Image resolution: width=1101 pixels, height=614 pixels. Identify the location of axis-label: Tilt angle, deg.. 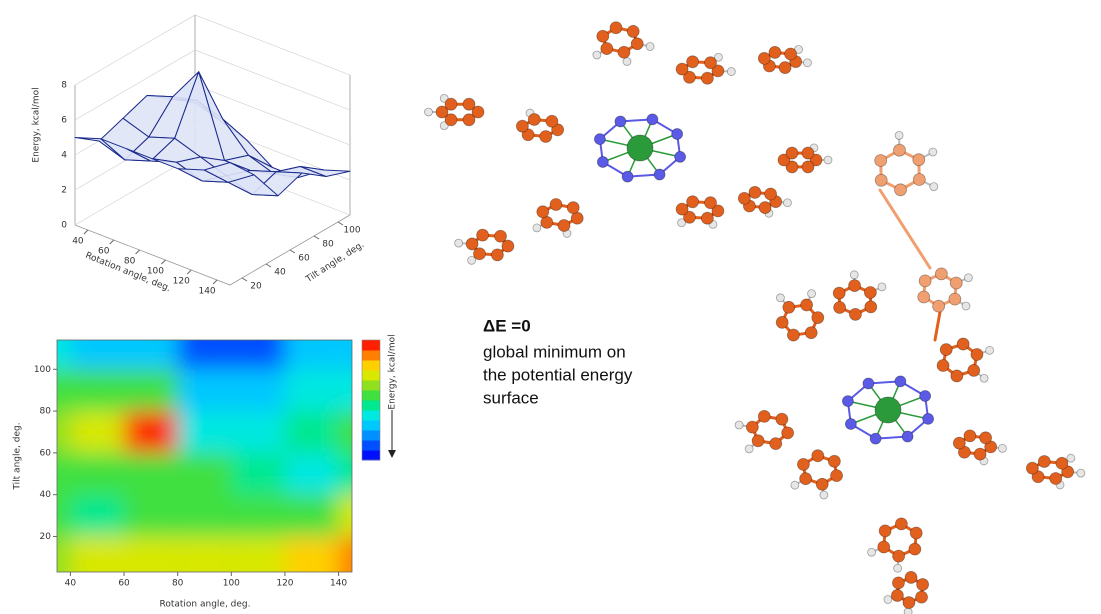
(18, 456).